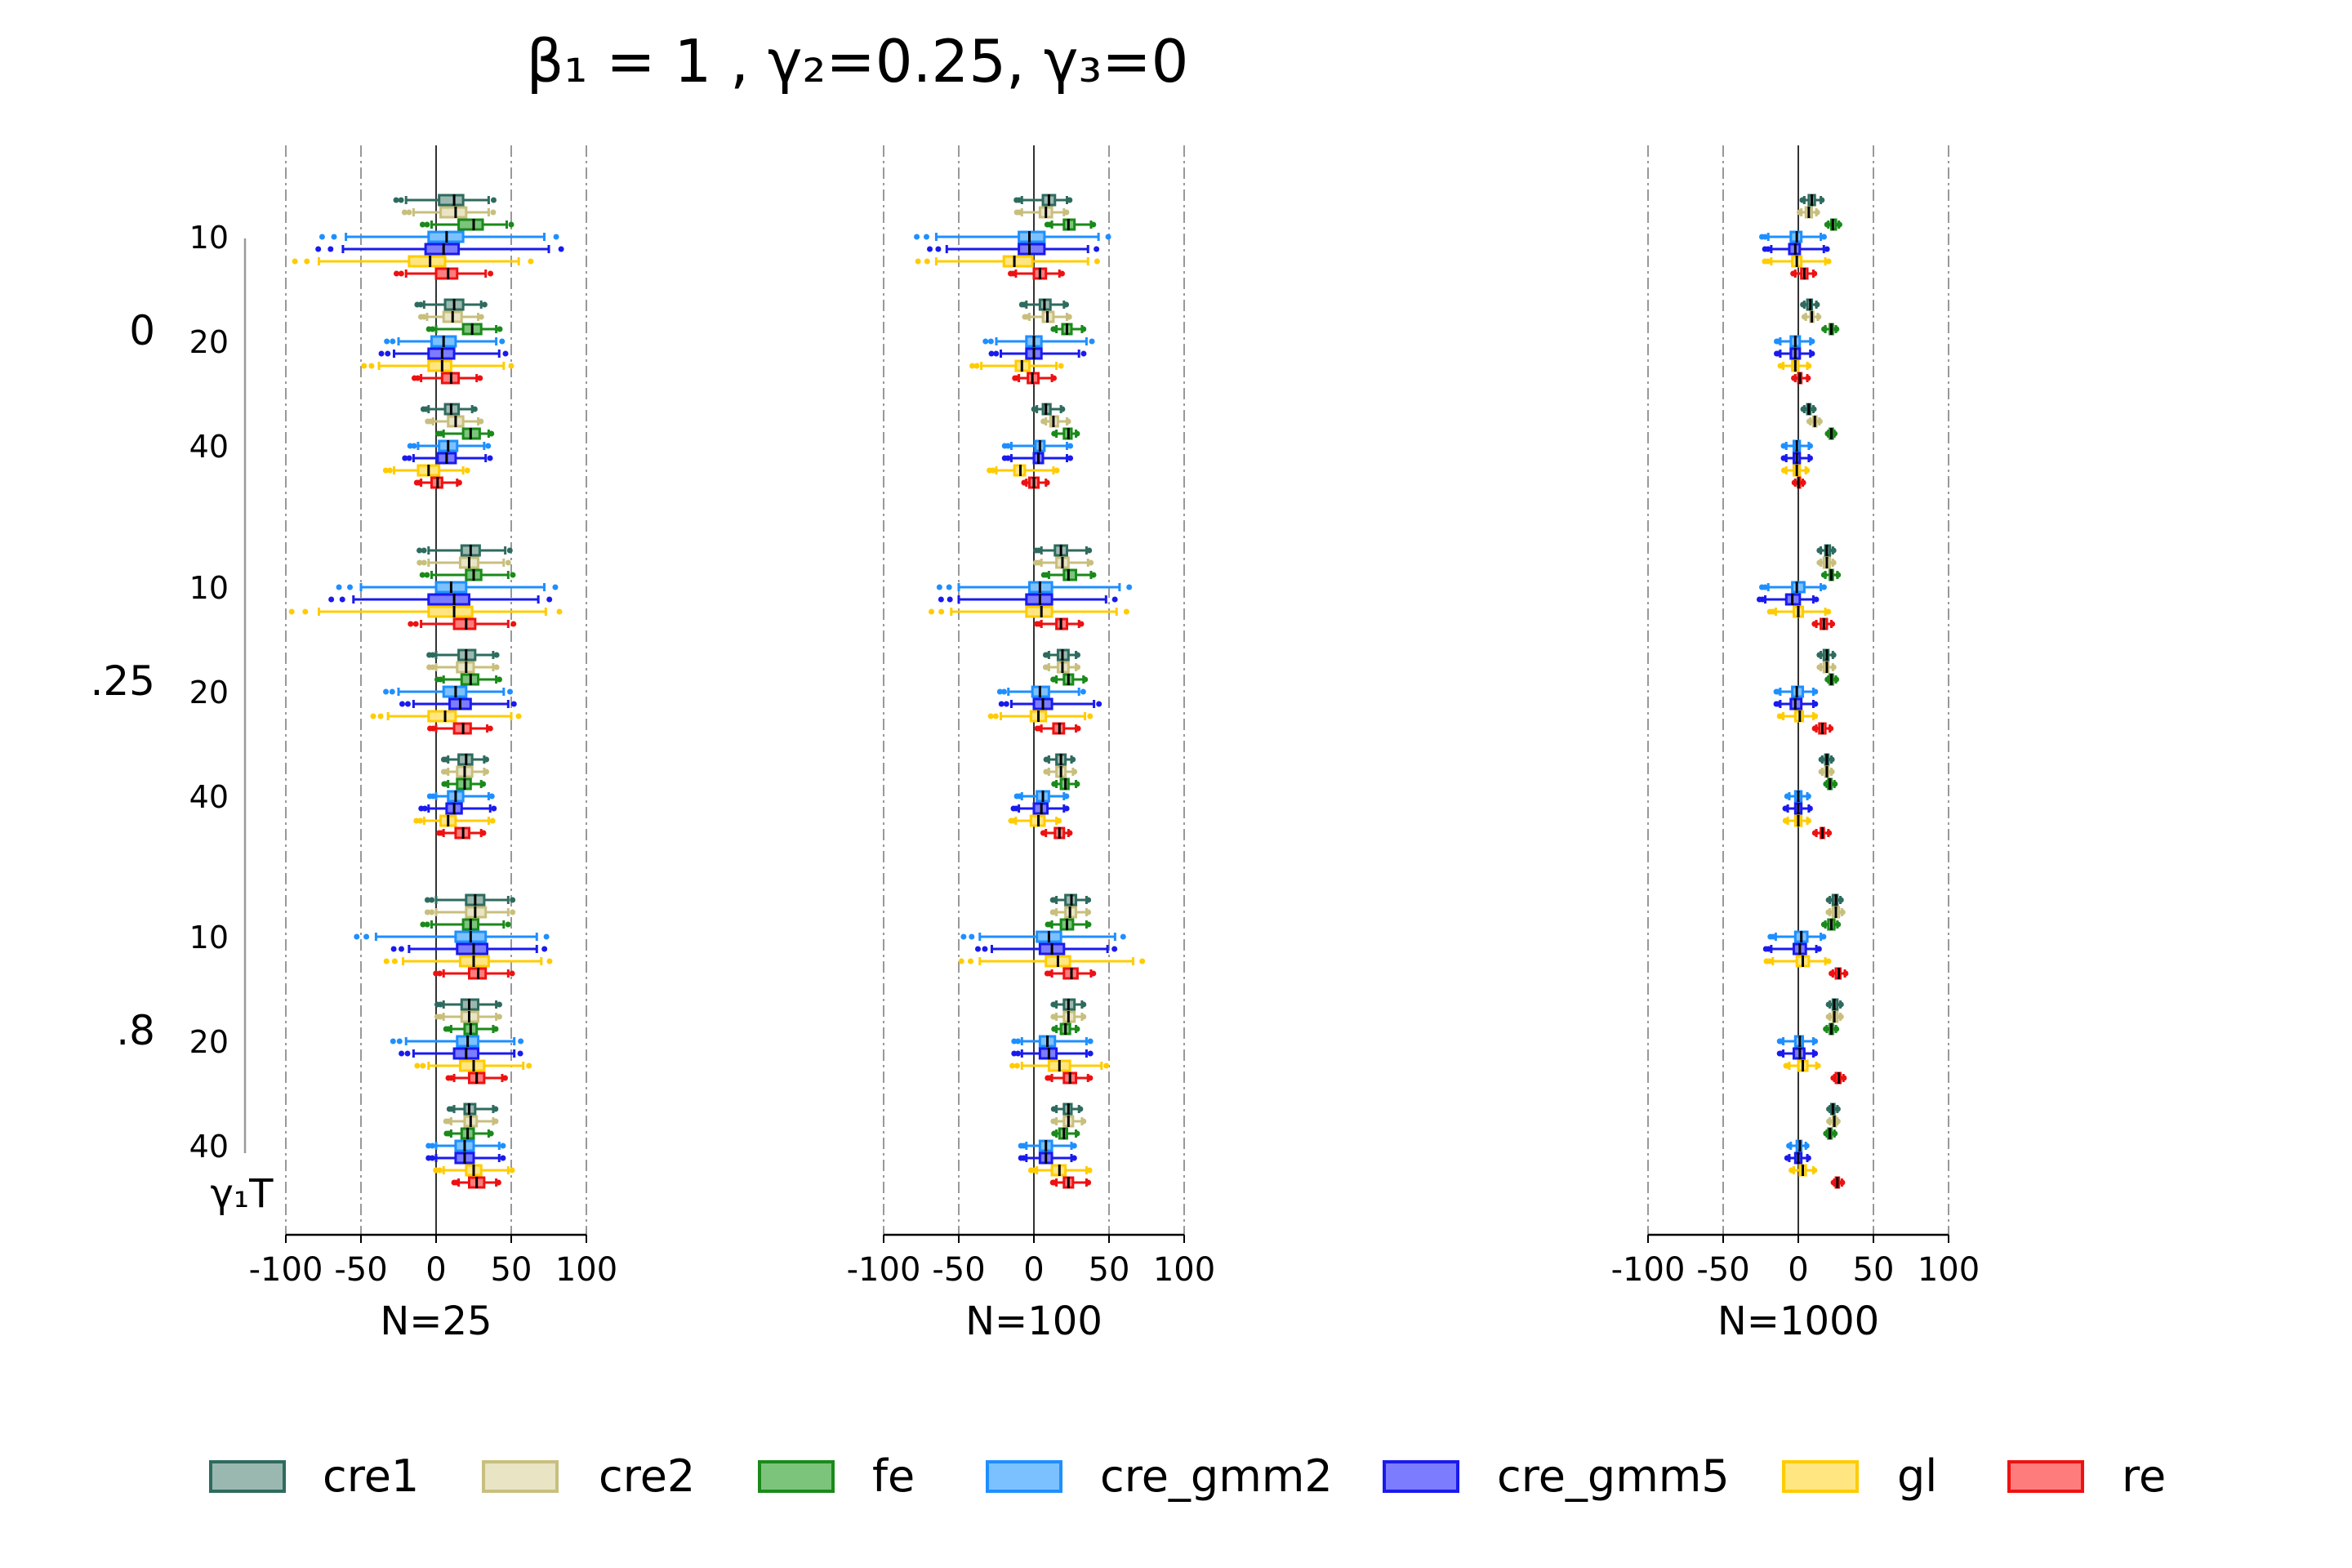 The width and height of the screenshot is (2352, 1568). I want to click on legend-item-cre1: cre1, so click(314, 1476).